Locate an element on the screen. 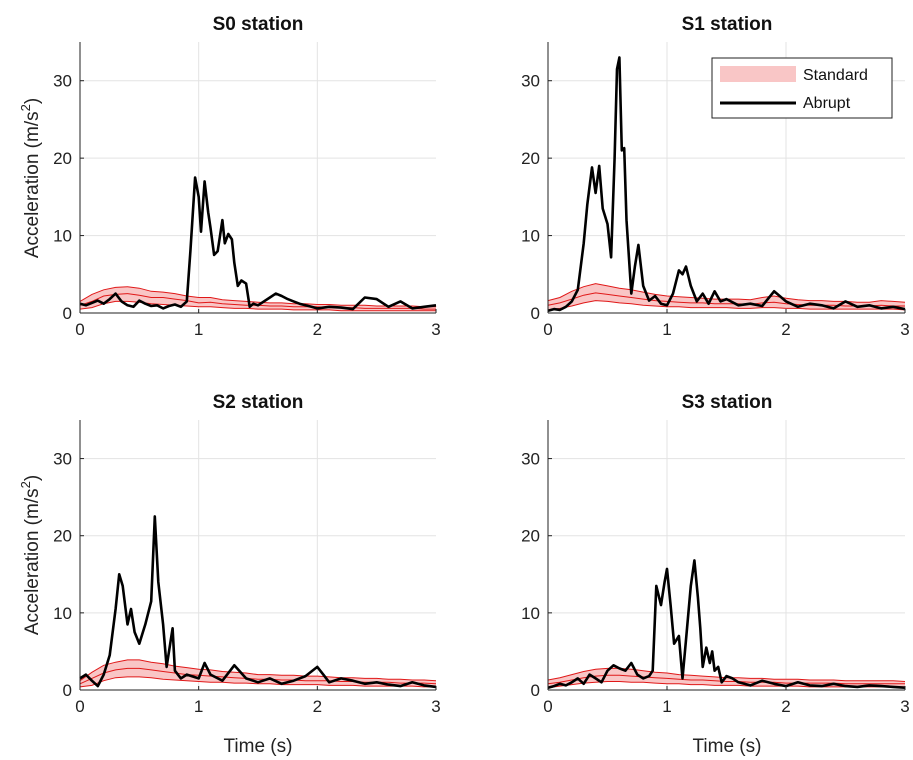 Image resolution: width=913 pixels, height=760 pixels. legend: Standard Abrupt is located at coordinates (802, 88).